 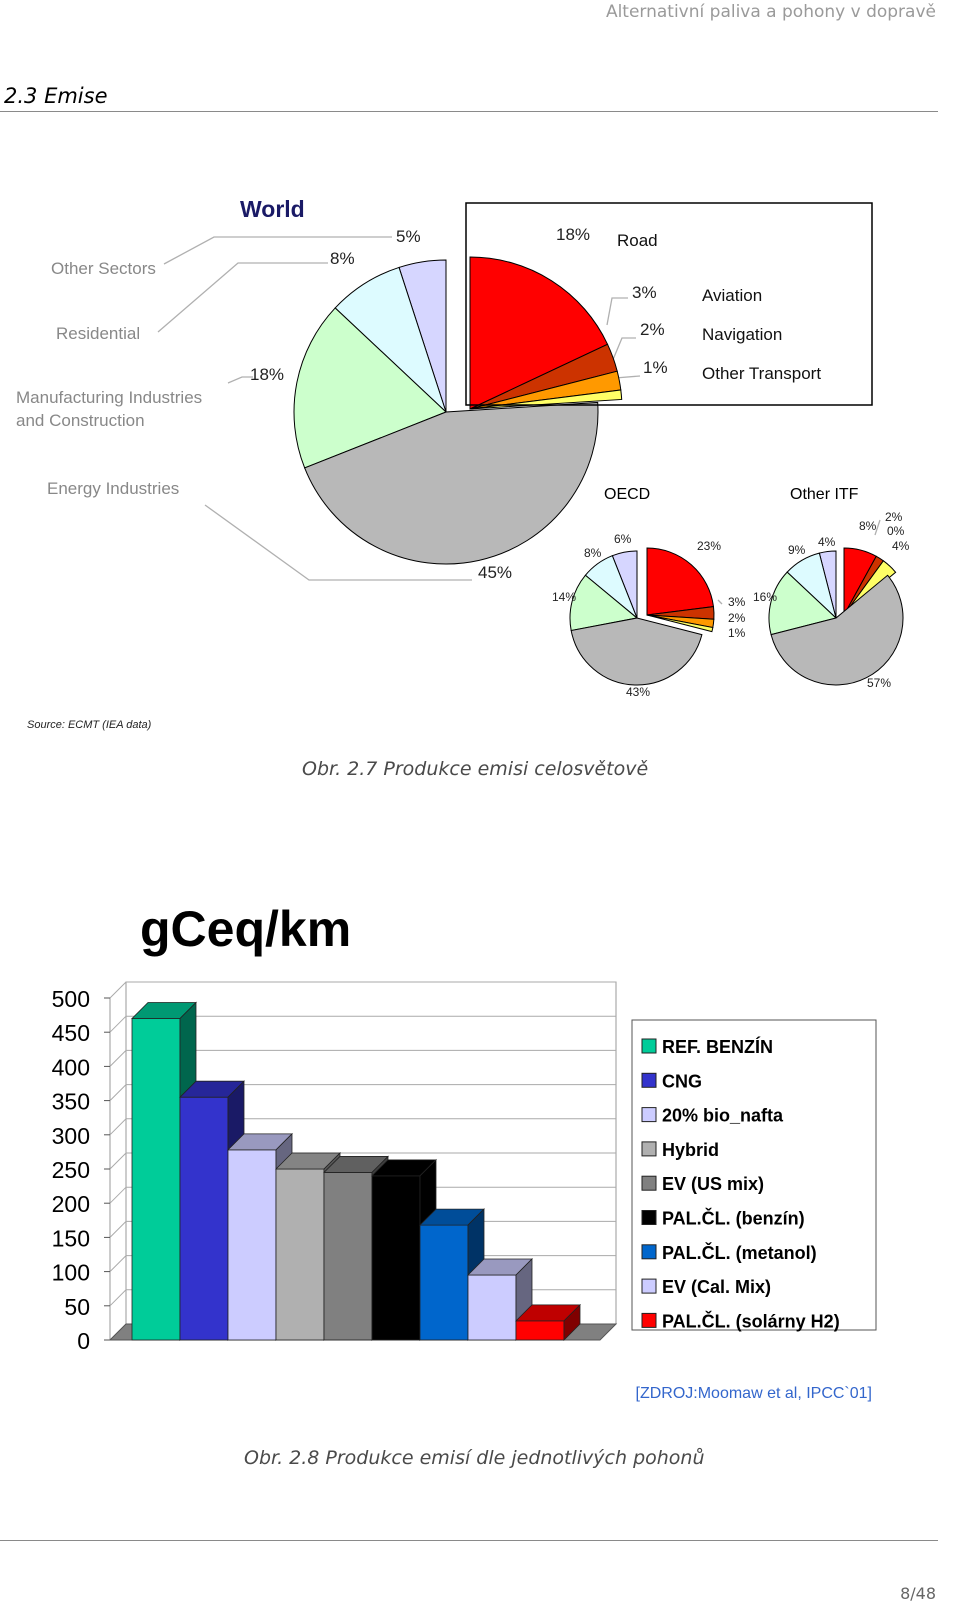 I want to click on pie-value-label: 6%, so click(x=623, y=539).